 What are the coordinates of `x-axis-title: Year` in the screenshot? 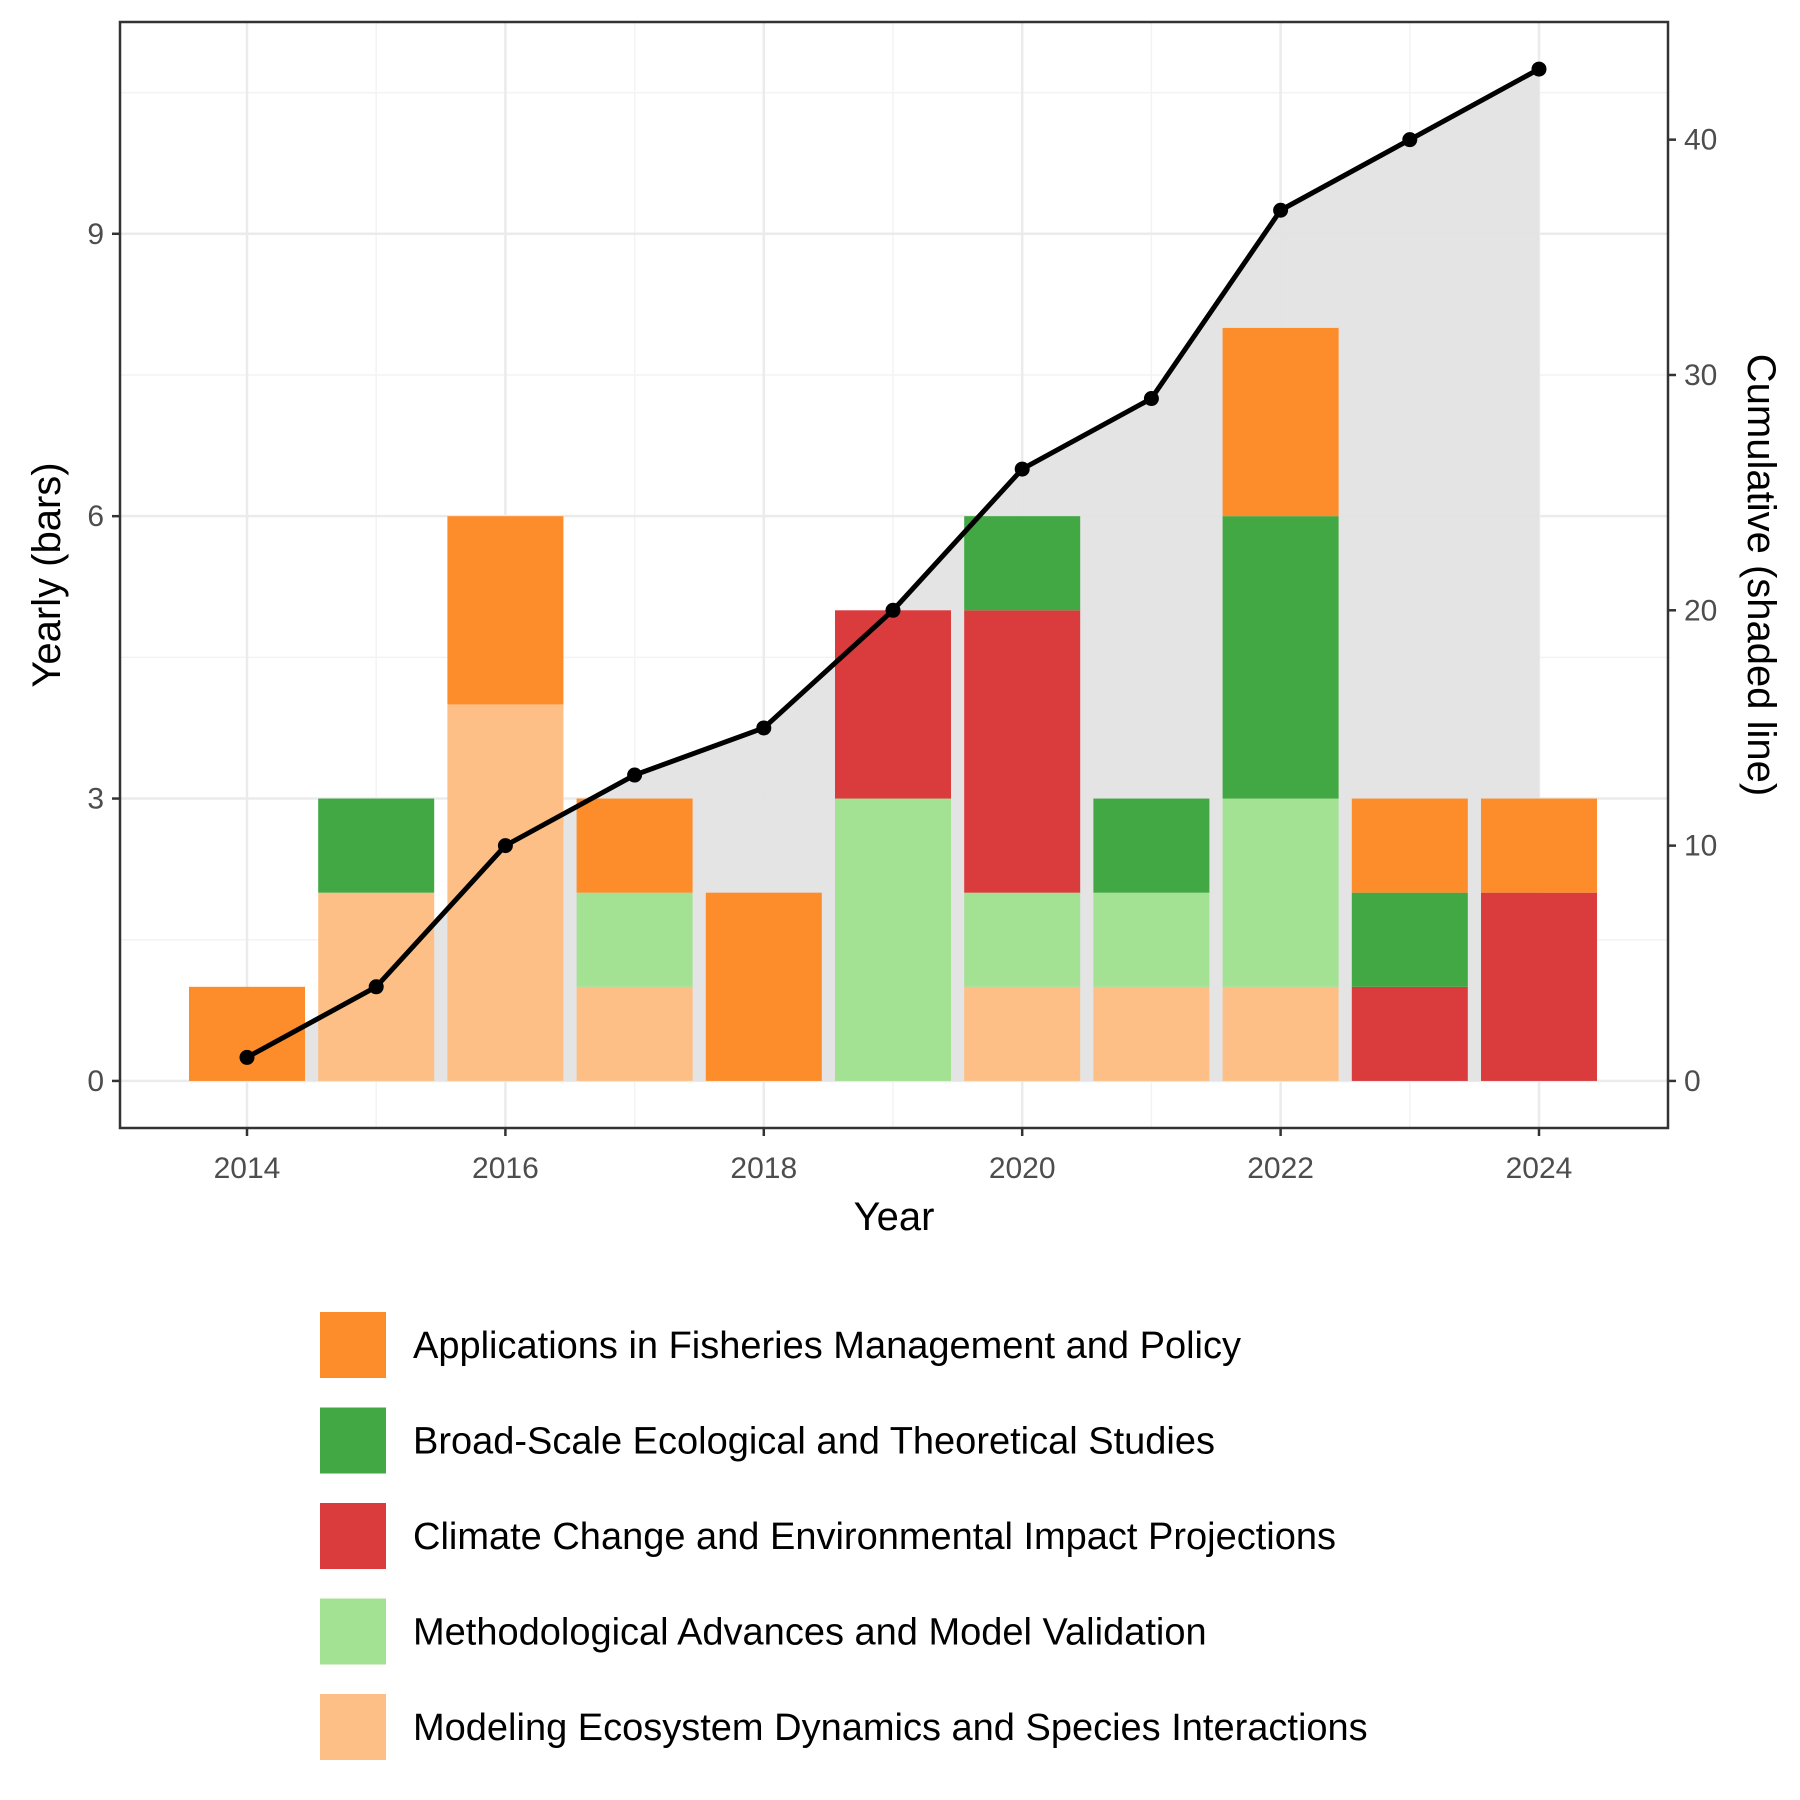 It's located at (894, 1217).